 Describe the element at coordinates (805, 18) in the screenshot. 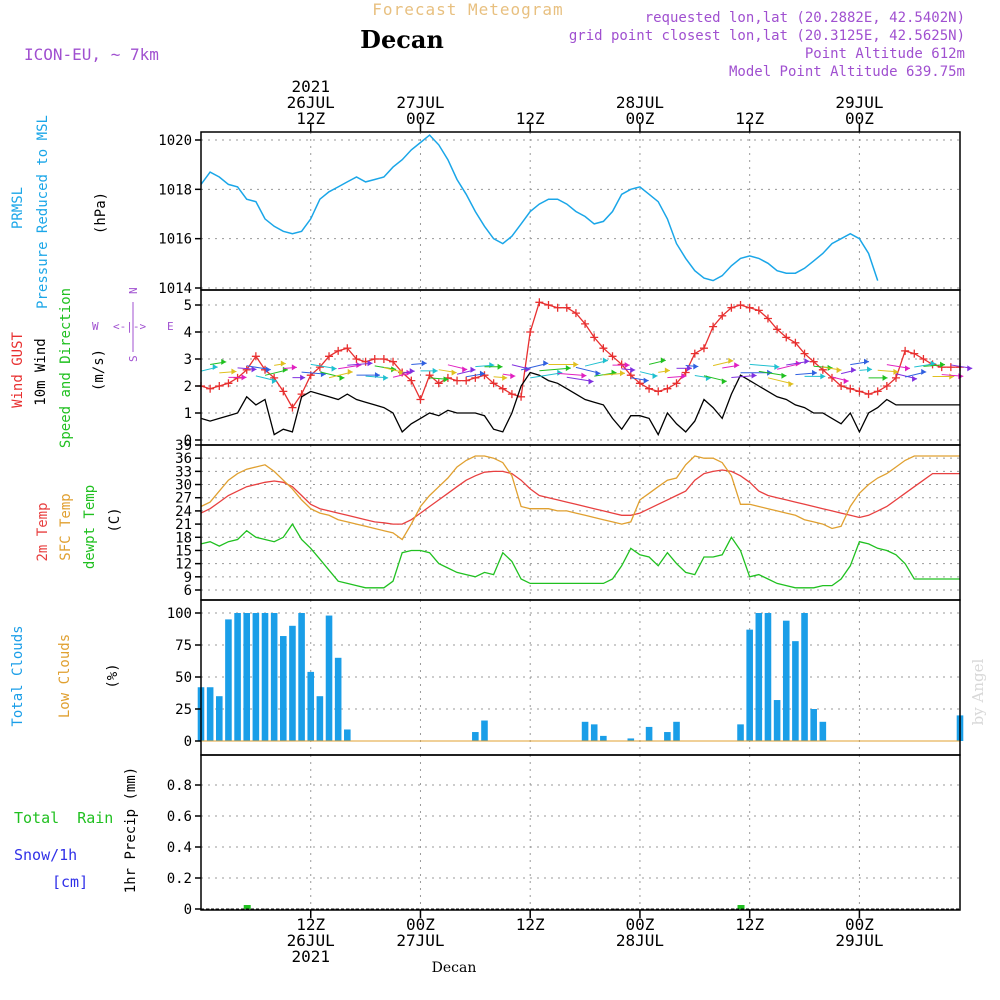

I see `requested-coords: requested lon,lat (20.2882E, 42.5402N)` at that location.